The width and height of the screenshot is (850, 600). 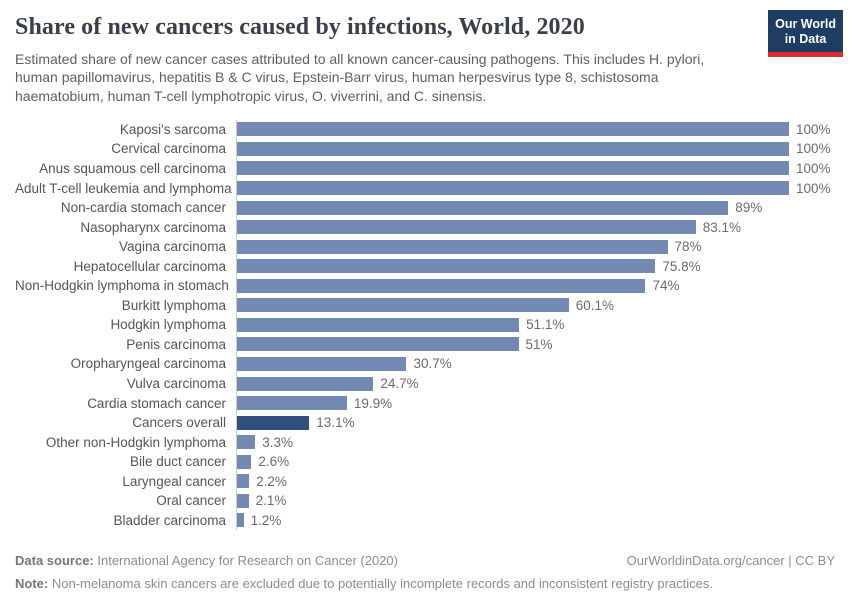 I want to click on citation-link: OurWorldinData.org/cancer | CC BY, so click(x=730, y=560).